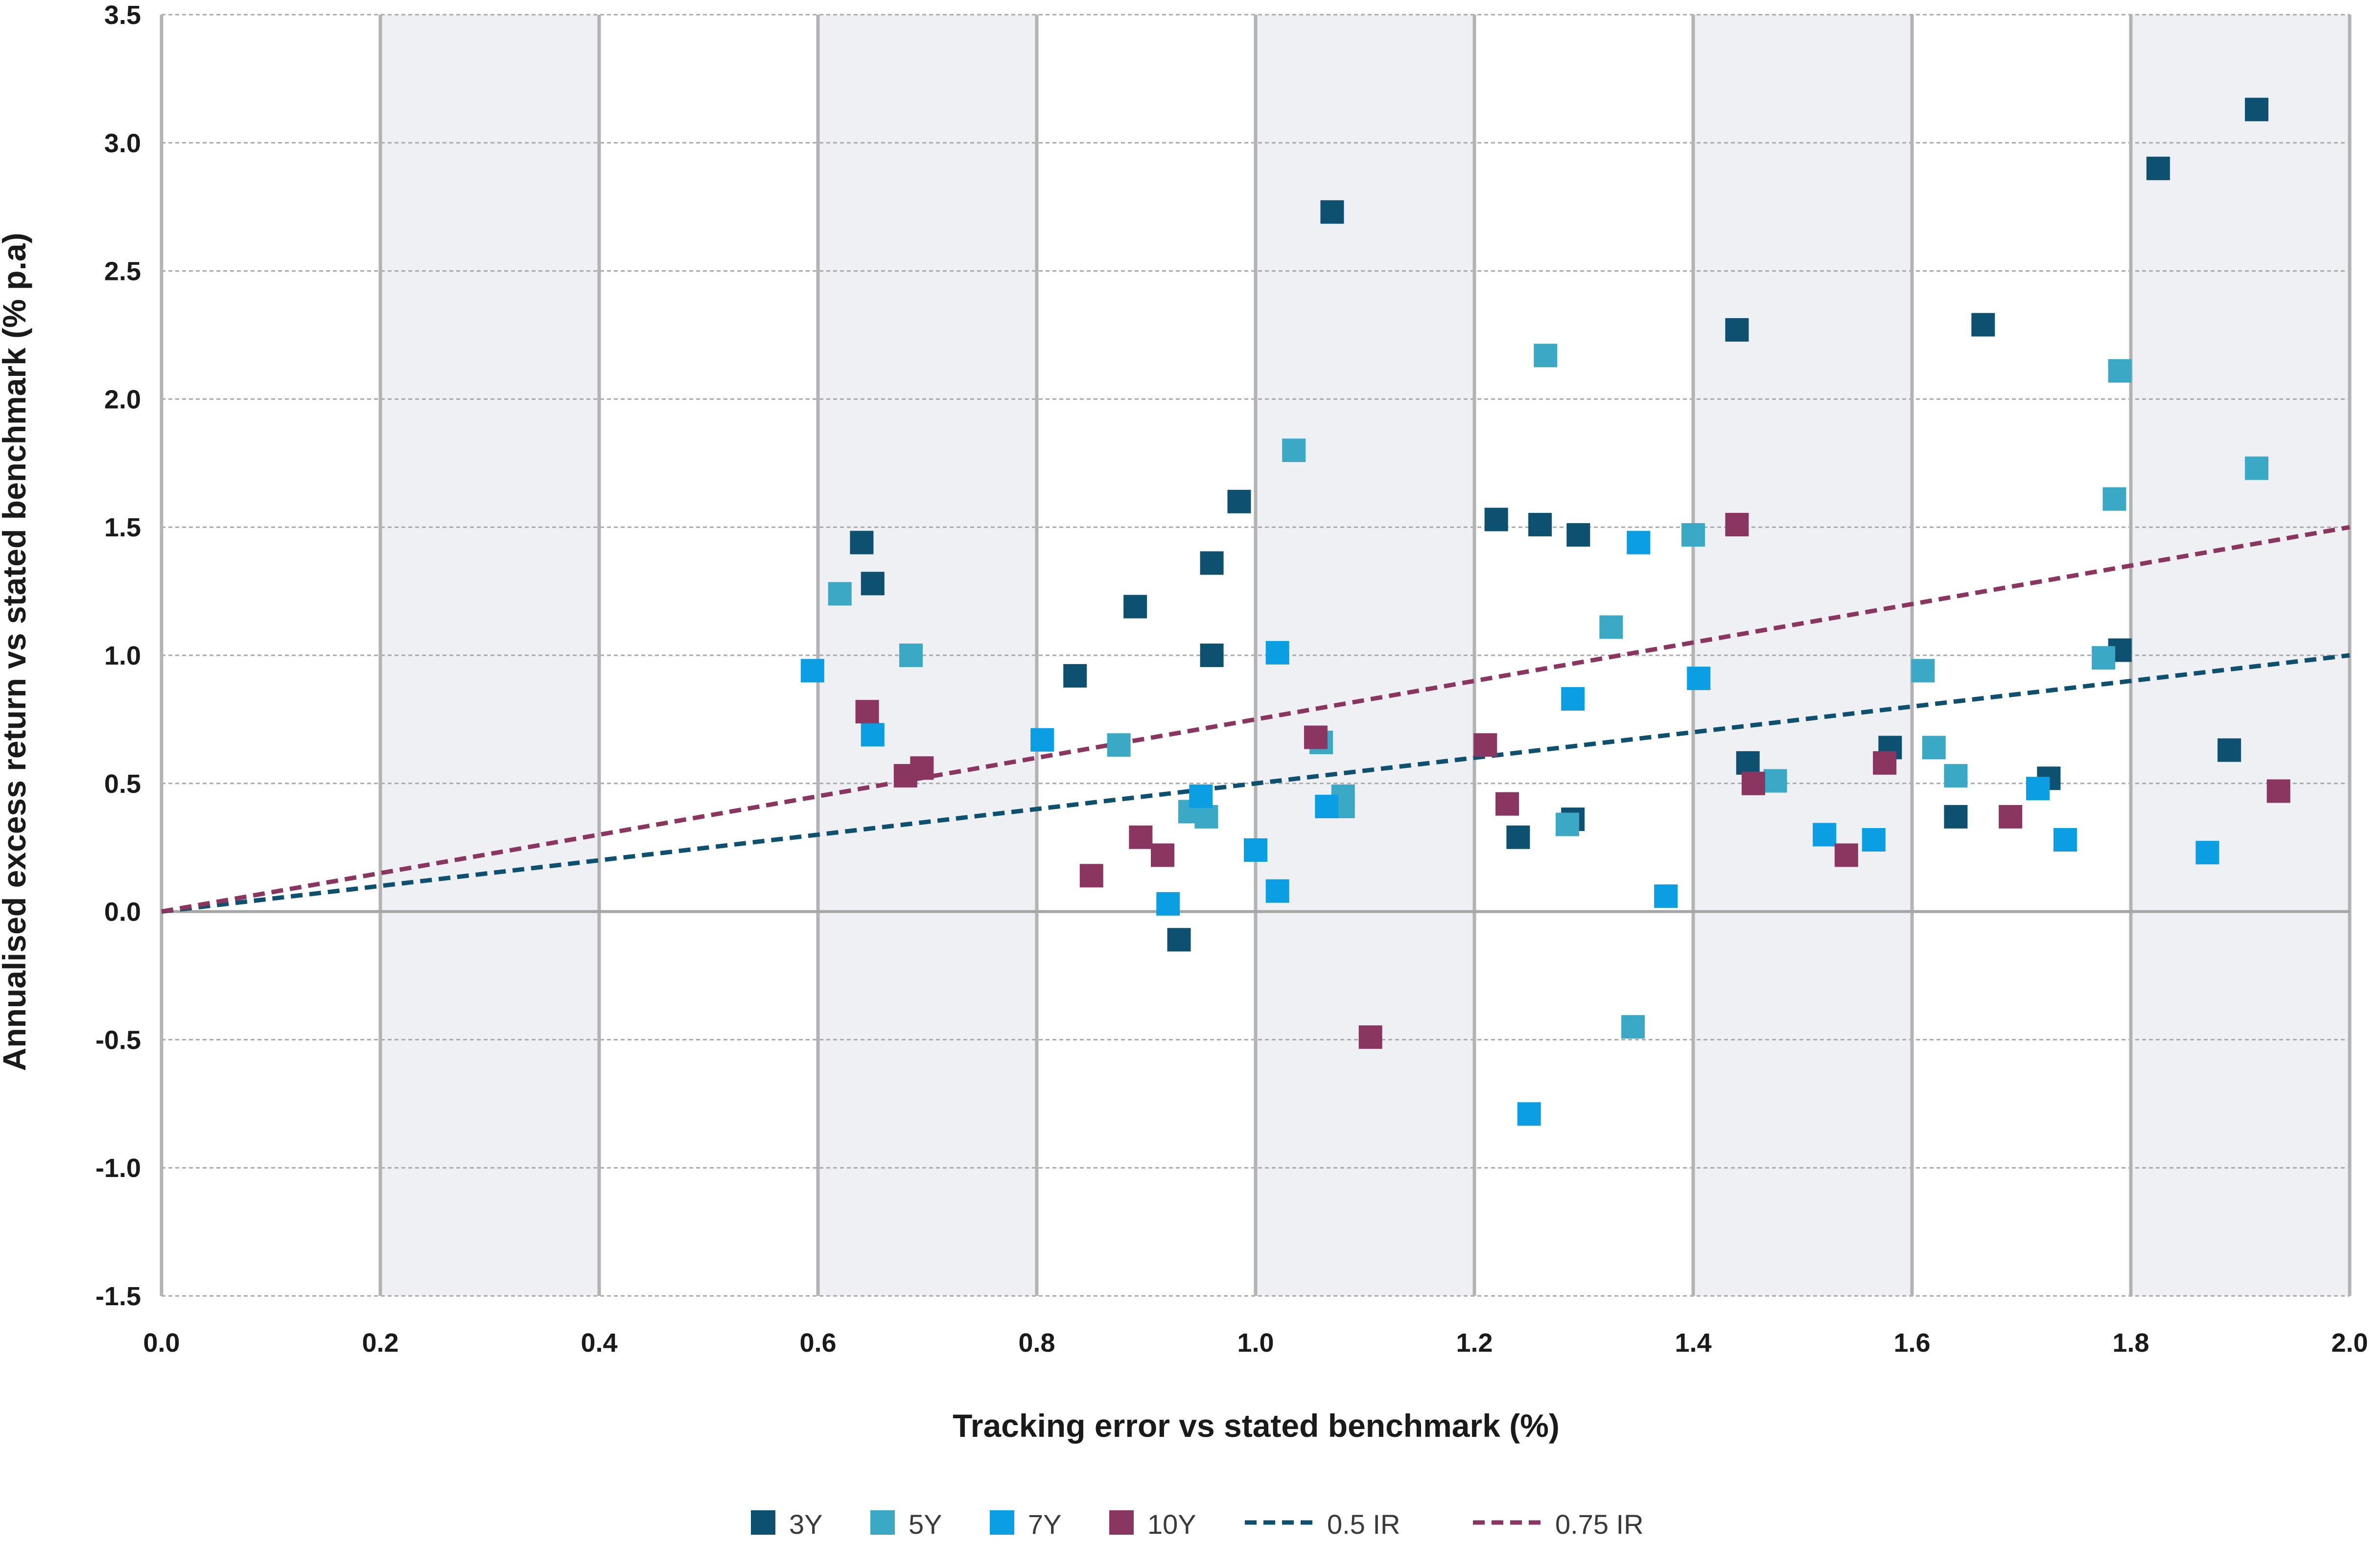  What do you see at coordinates (1045, 1524) in the screenshot?
I see `legend-label-7y: 7Y` at bounding box center [1045, 1524].